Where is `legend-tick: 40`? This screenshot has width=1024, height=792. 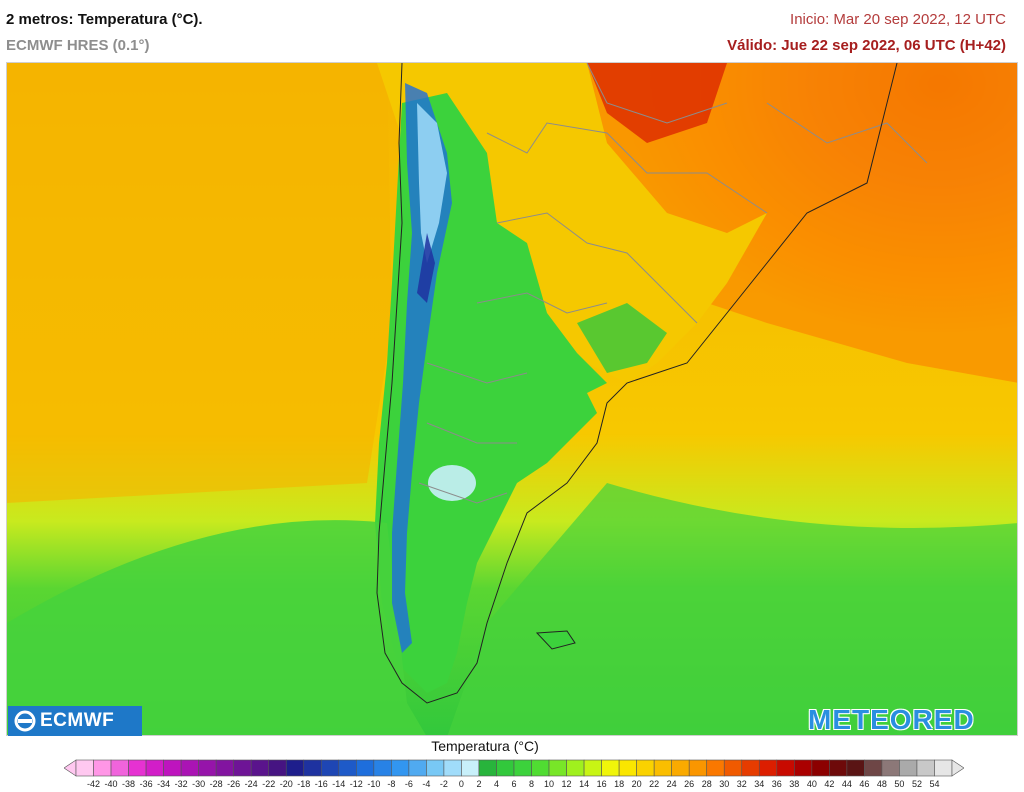
legend-tick: 40 is located at coordinates (811, 784).